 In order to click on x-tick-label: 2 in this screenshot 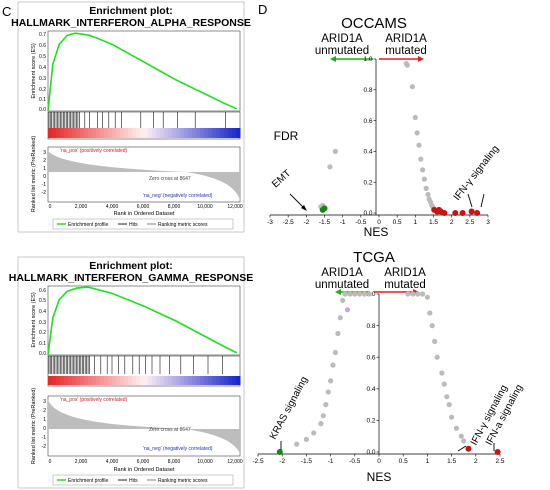, I will do `click(476, 461)`.